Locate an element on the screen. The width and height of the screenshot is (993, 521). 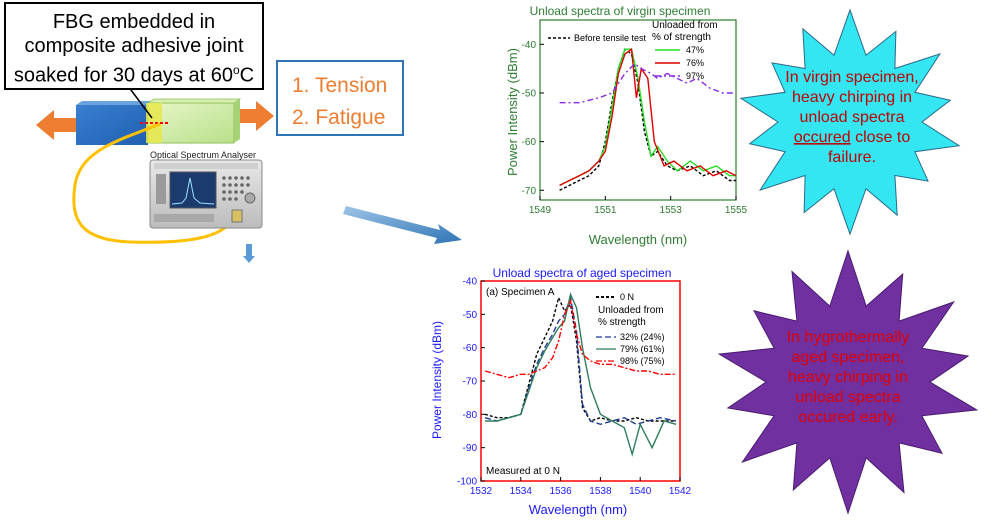
loading-mode-tension: 1. Tension is located at coordinates (340, 85).